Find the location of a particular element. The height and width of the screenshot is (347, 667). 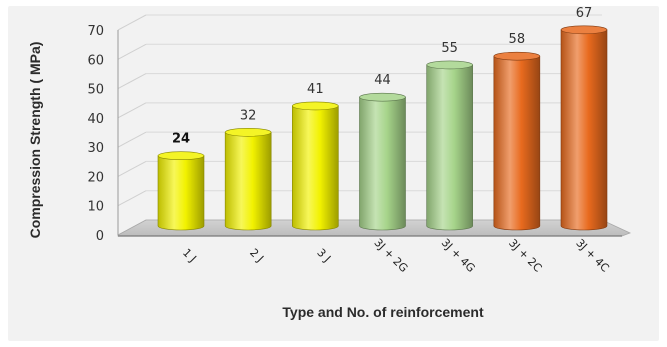

data-label: 24 is located at coordinates (181, 139).